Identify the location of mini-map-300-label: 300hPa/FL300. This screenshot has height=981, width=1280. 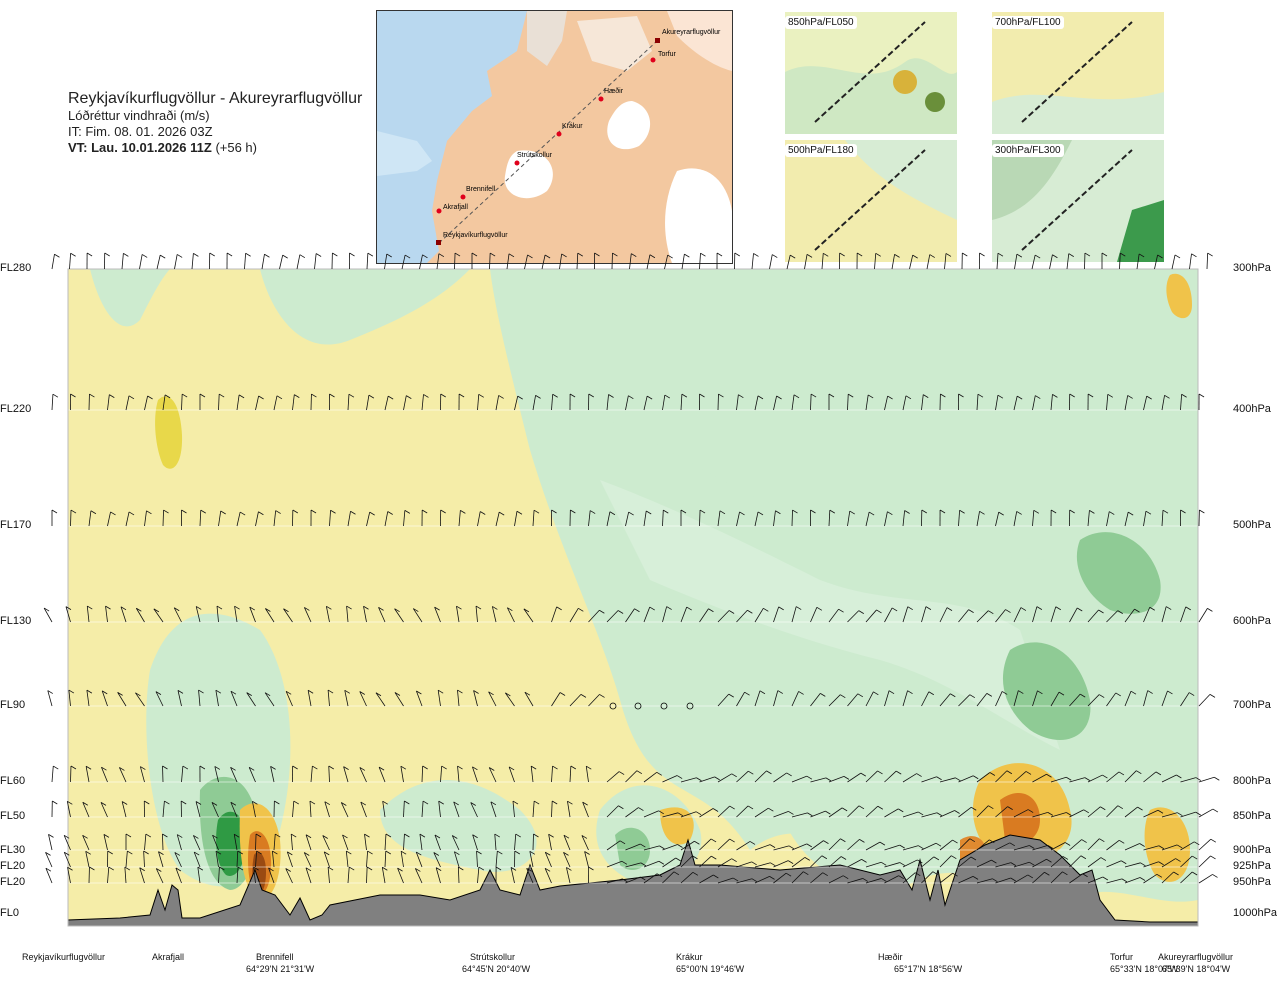
(1028, 150).